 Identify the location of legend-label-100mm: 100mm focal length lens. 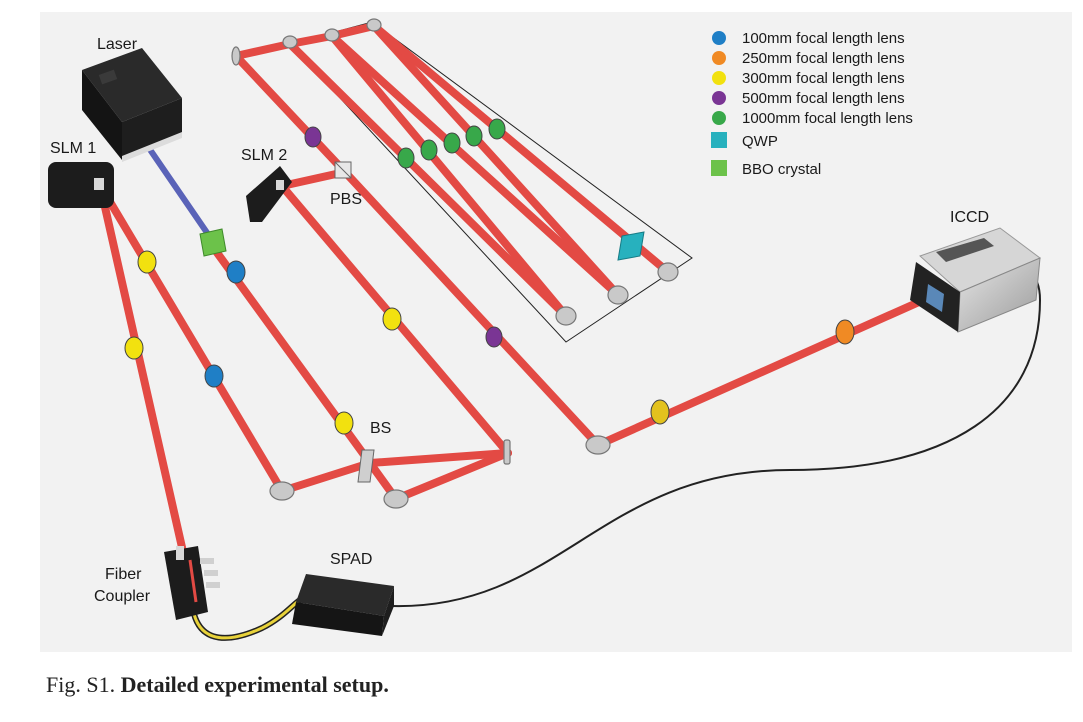
(823, 38).